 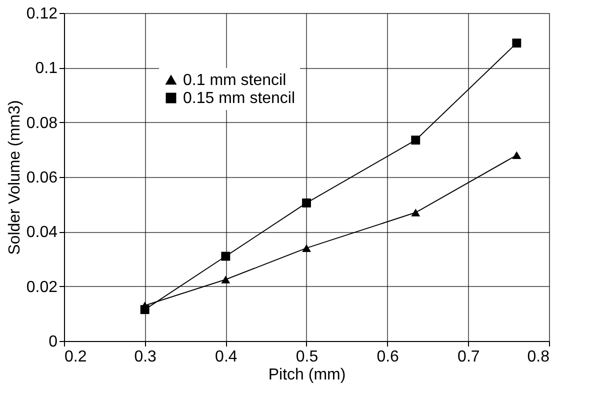 I want to click on x-tick-label: 0.2, so click(x=75, y=357).